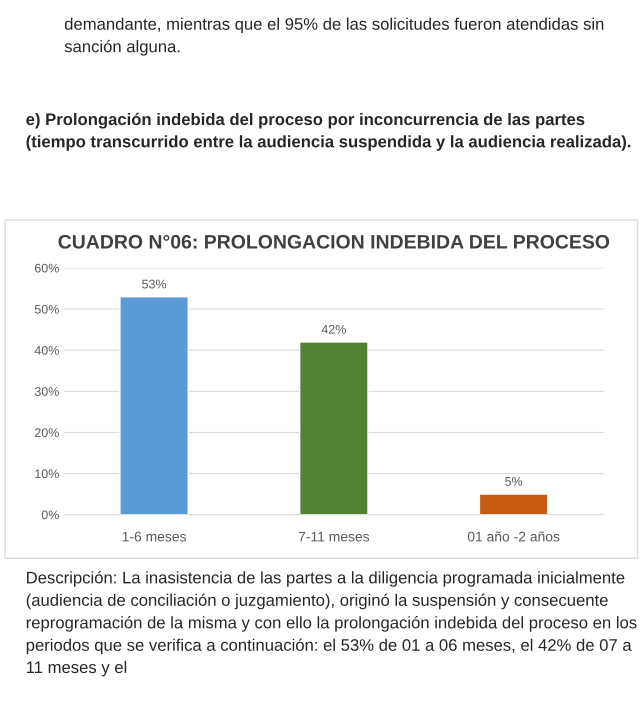  What do you see at coordinates (46, 268) in the screenshot?
I see `y-tick-label: 60%` at bounding box center [46, 268].